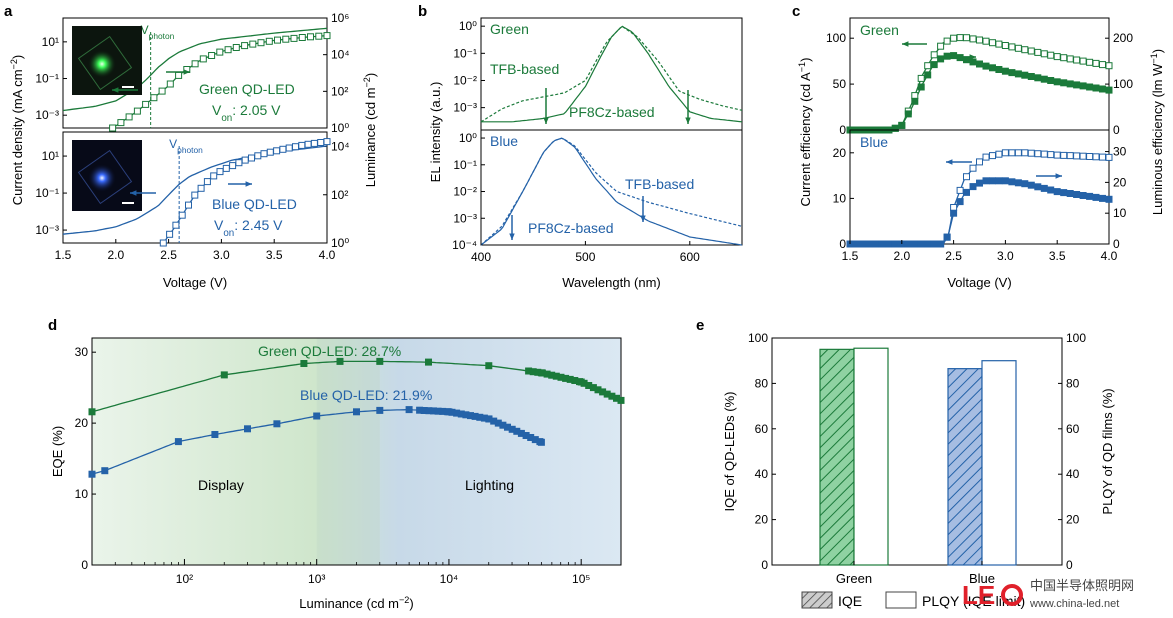 This screenshot has height=618, width=1173. Describe the element at coordinates (411, 603) in the screenshot. I see `panel-d-xlabel-part: )` at that location.